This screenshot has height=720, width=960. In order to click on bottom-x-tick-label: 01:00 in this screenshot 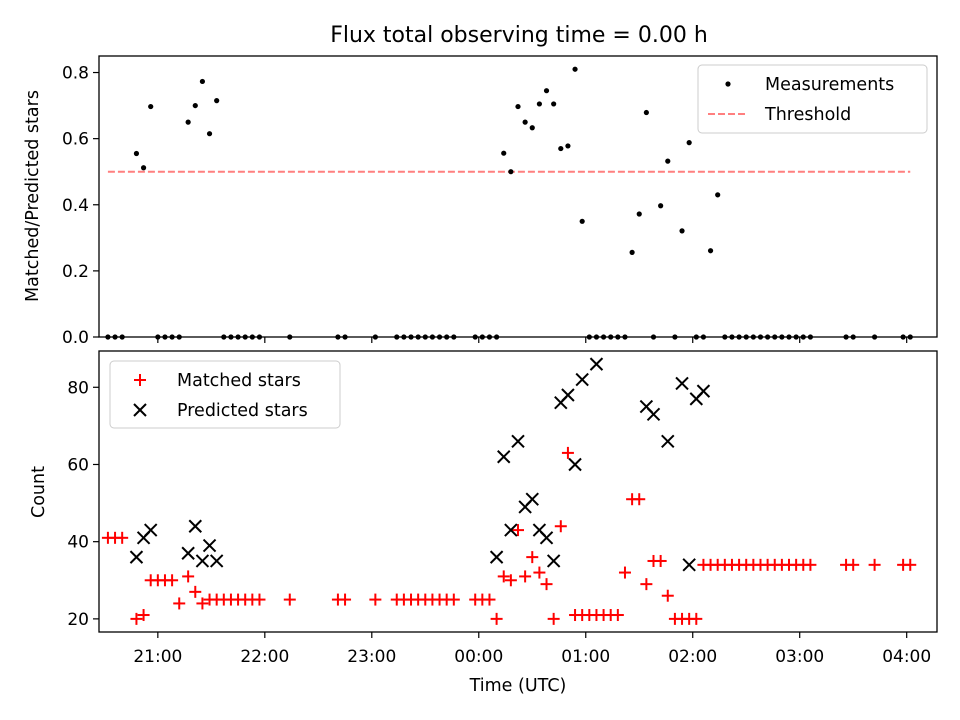, I will do `click(585, 657)`.